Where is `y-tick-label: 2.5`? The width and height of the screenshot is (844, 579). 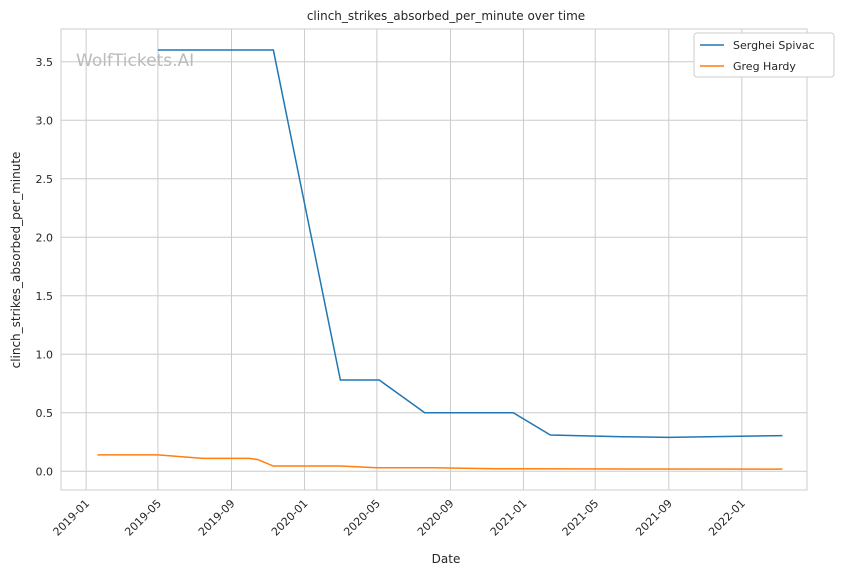 y-tick-label: 2.5 is located at coordinates (45, 179).